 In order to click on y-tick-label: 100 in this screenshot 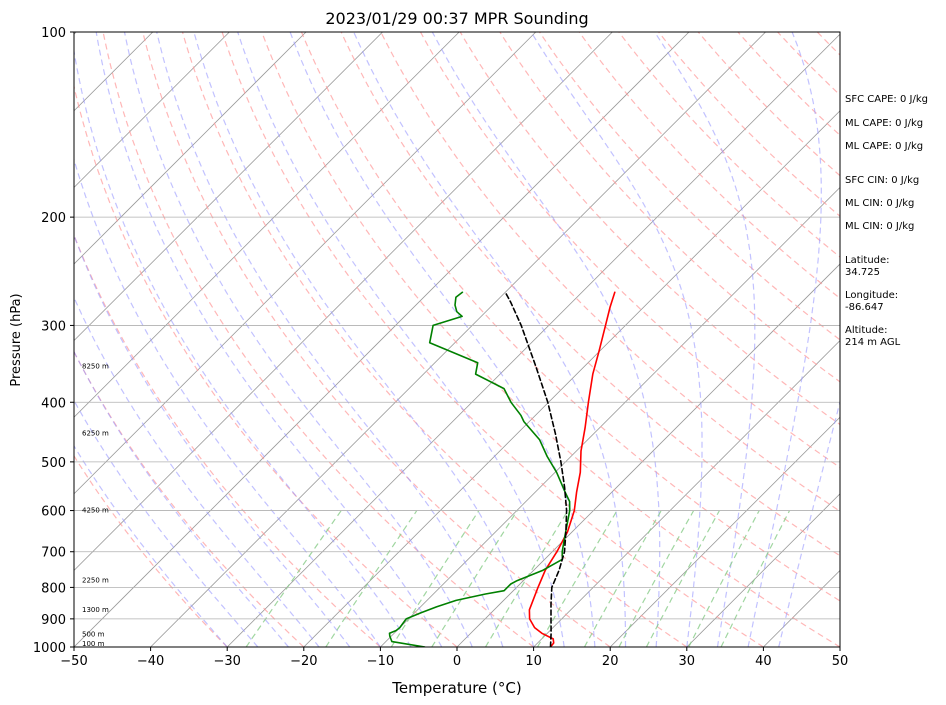, I will do `click(53, 33)`.